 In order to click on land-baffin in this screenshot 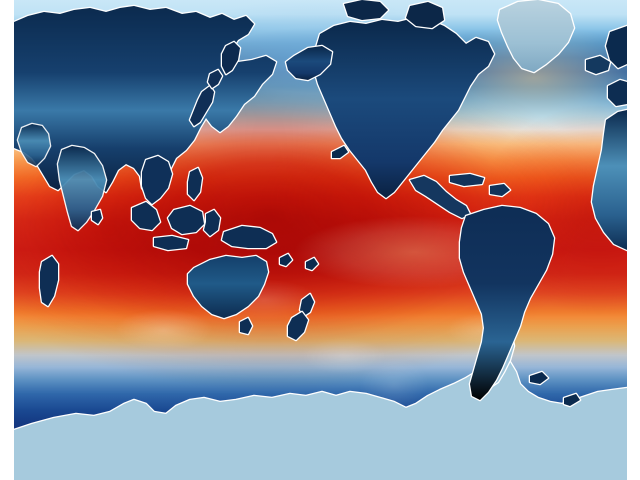, I will do `click(425, 15)`.